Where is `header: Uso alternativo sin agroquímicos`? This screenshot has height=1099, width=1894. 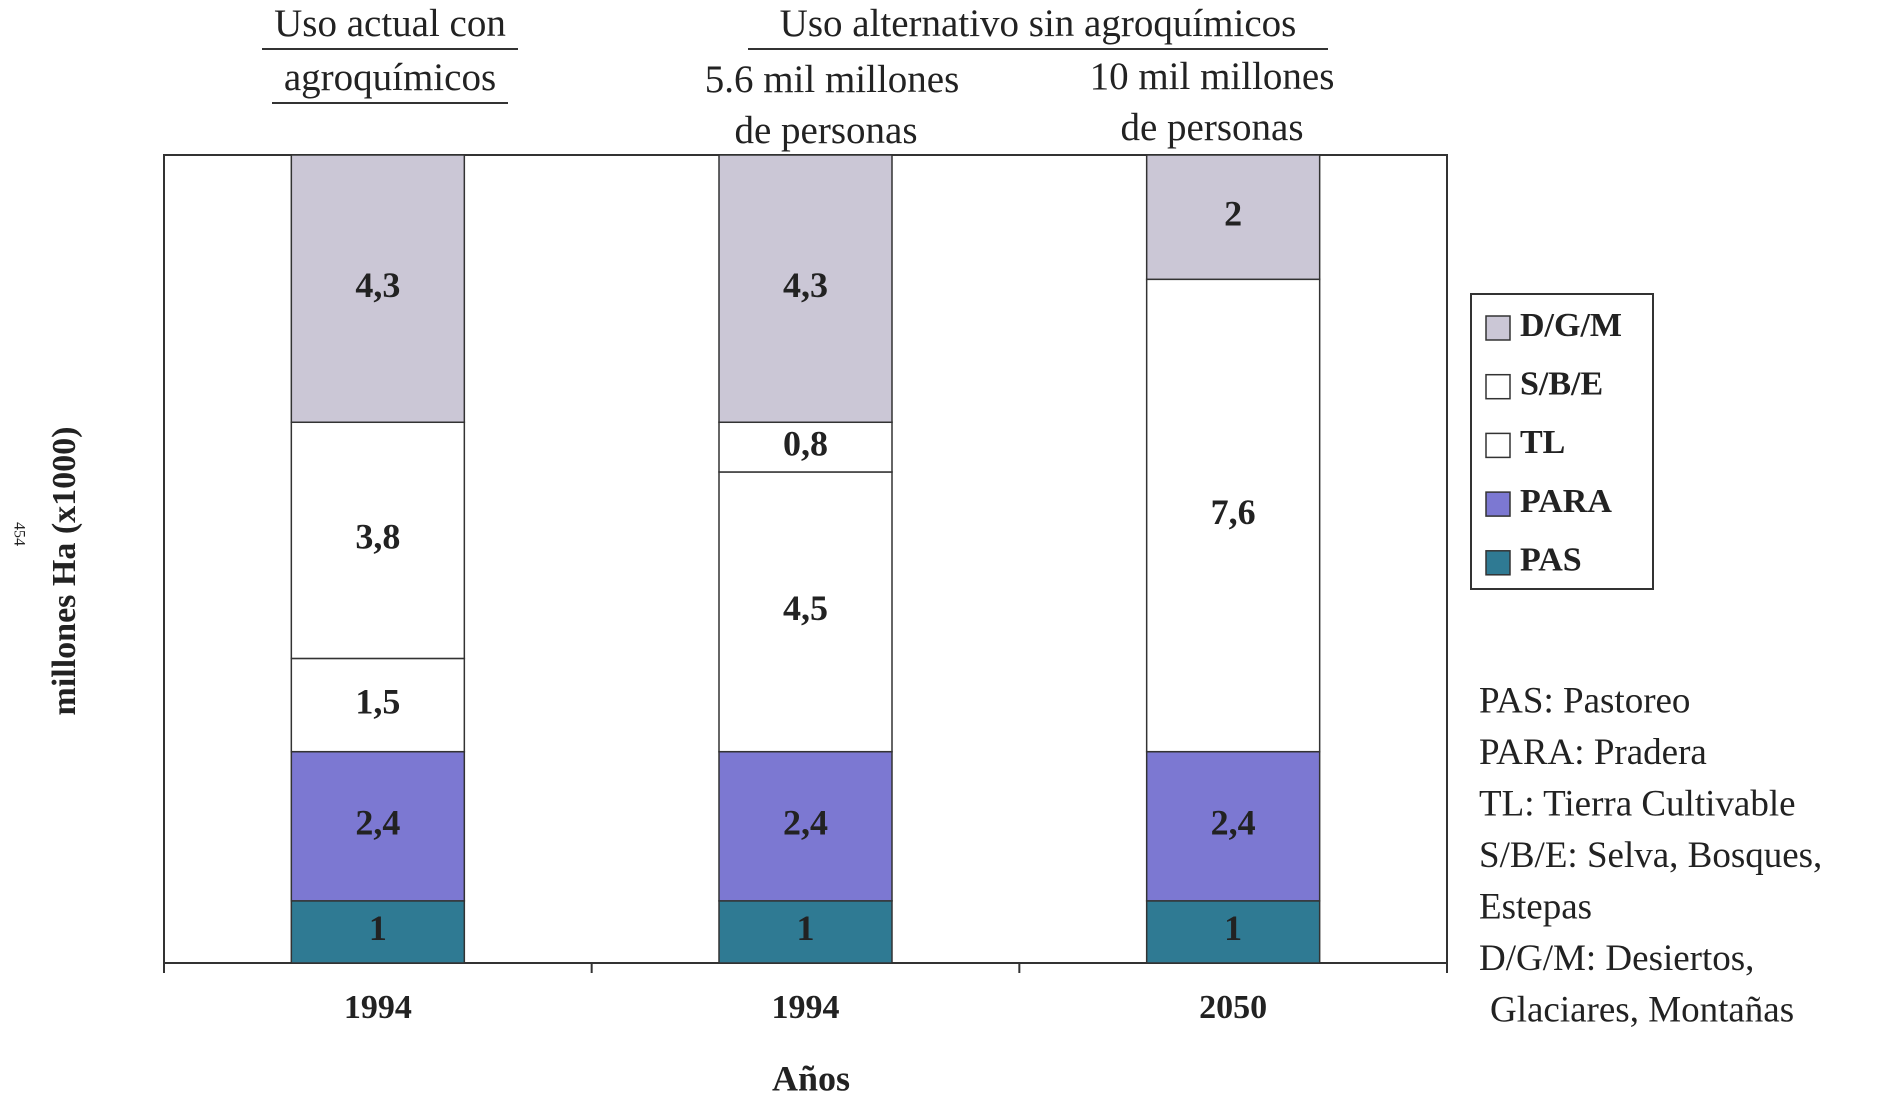 header: Uso alternativo sin agroquímicos is located at coordinates (1038, 23).